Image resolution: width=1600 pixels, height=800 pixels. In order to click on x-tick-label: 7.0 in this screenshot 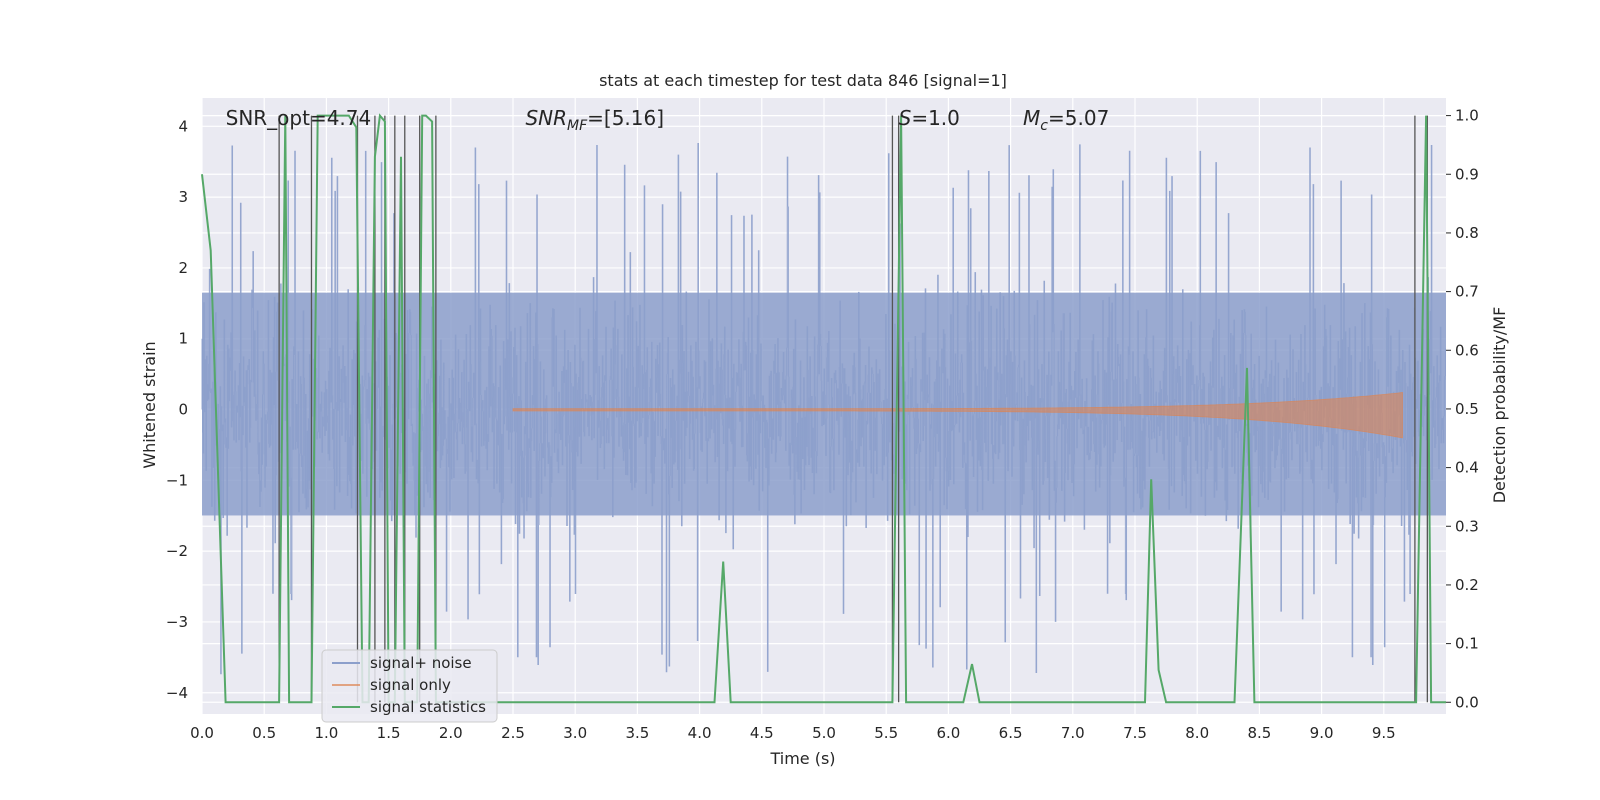, I will do `click(1073, 733)`.